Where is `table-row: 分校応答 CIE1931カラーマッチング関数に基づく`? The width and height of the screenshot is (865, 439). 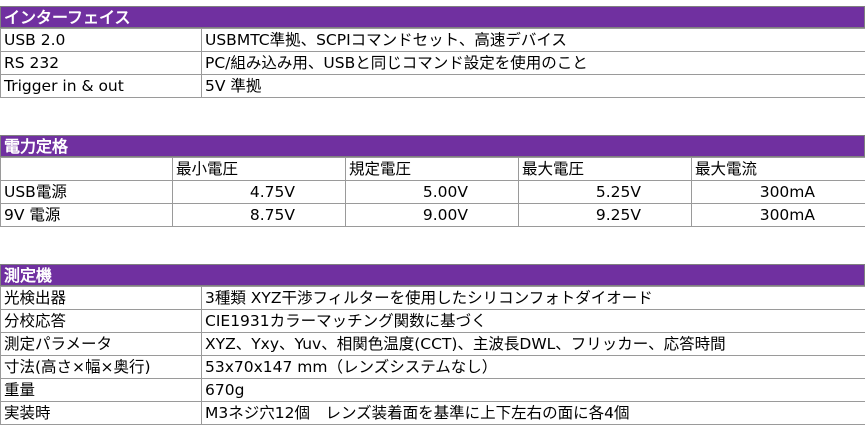
table-row: 分校応答 CIE1931カラーマッチング関数に基づく is located at coordinates (432, 321).